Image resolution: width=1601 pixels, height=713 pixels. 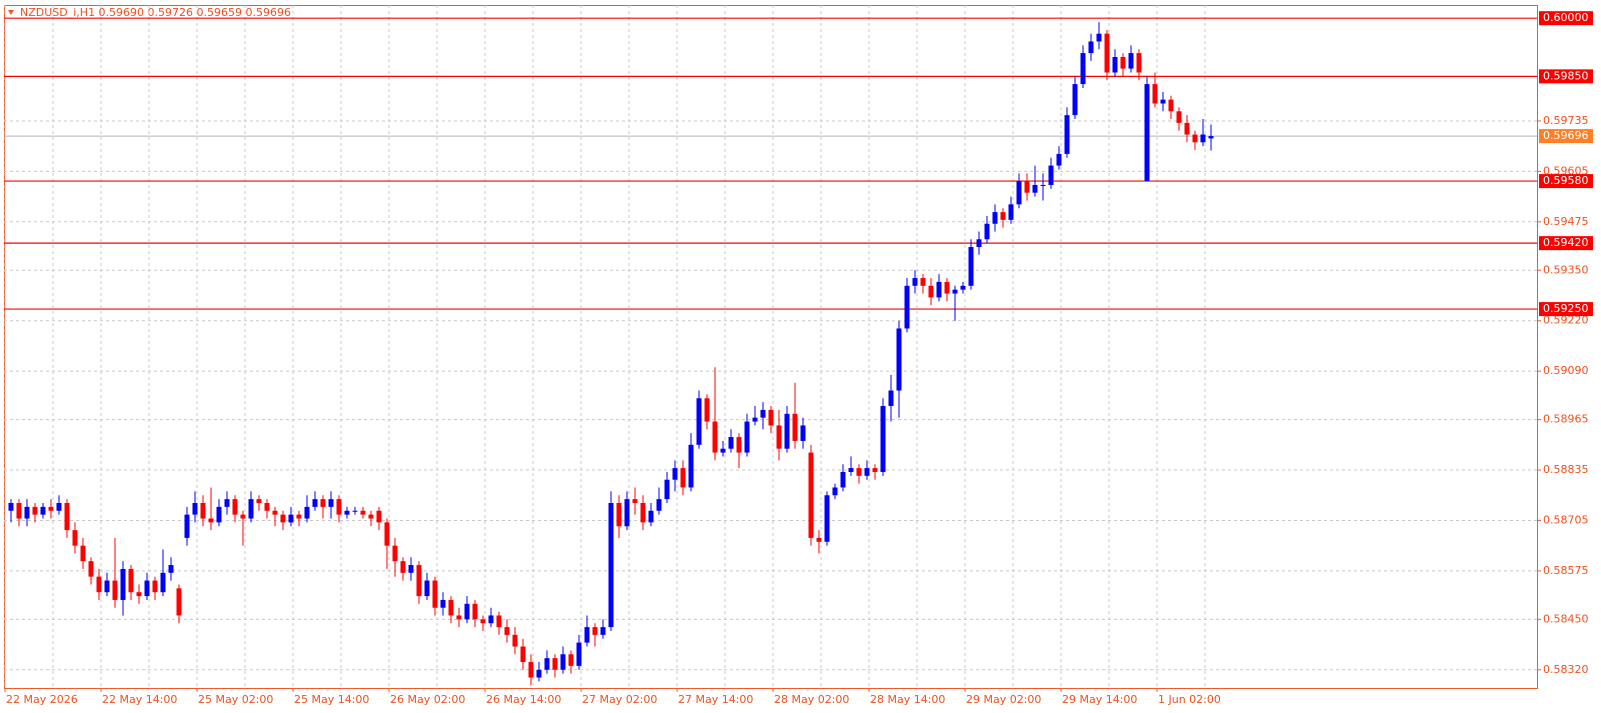 What do you see at coordinates (1566, 120) in the screenshot?
I see `y-tick-label: 0.59735` at bounding box center [1566, 120].